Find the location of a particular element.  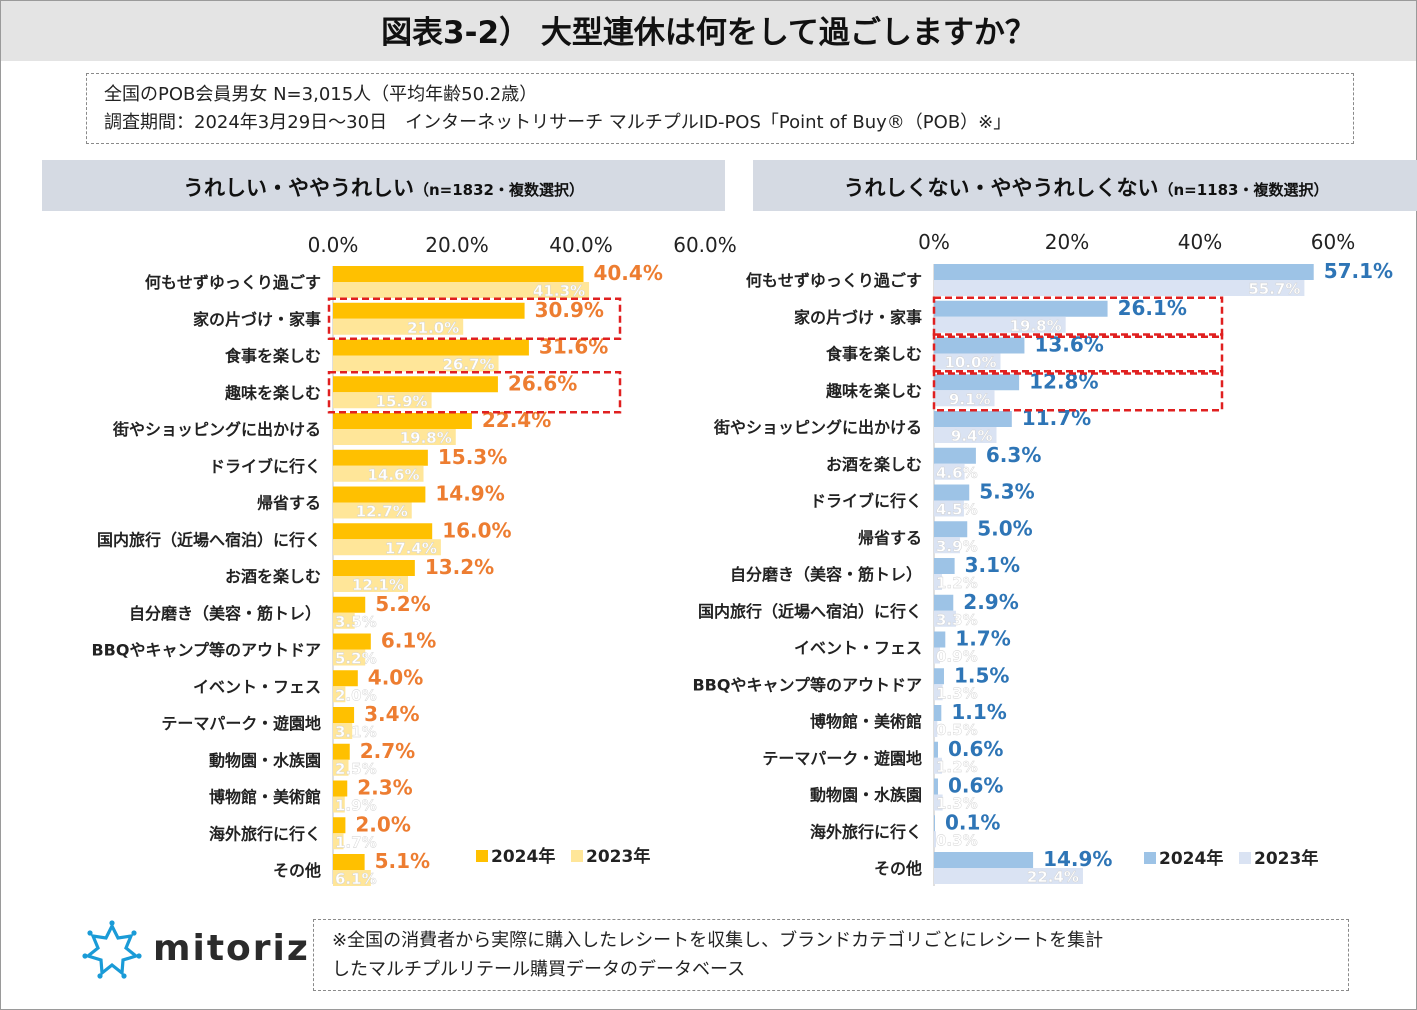

left-value-label-2023: 12.1% is located at coordinates (378, 585).